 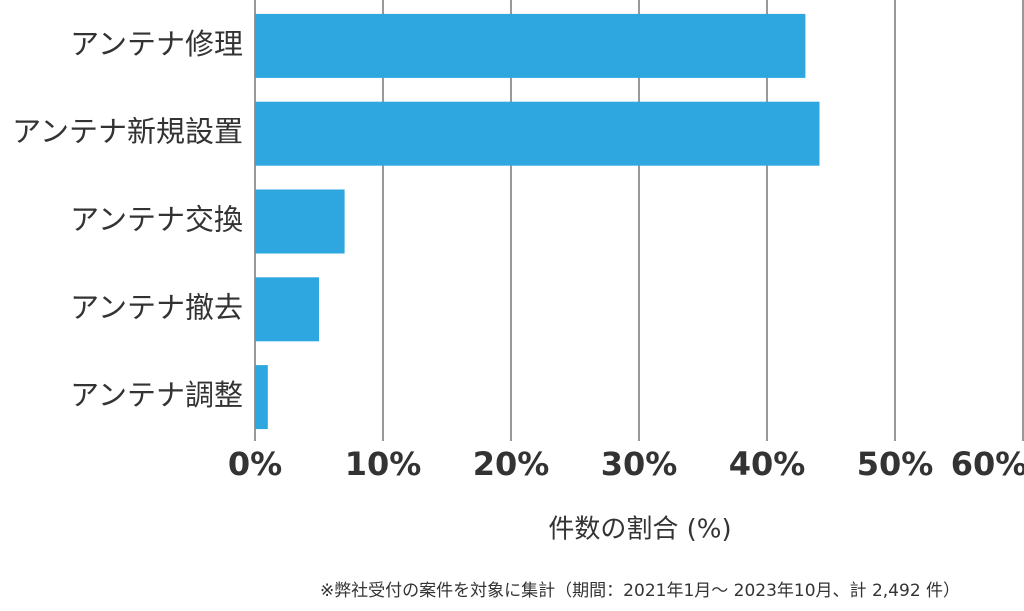 I want to click on x-tick-label: 60%, so click(x=987, y=464).